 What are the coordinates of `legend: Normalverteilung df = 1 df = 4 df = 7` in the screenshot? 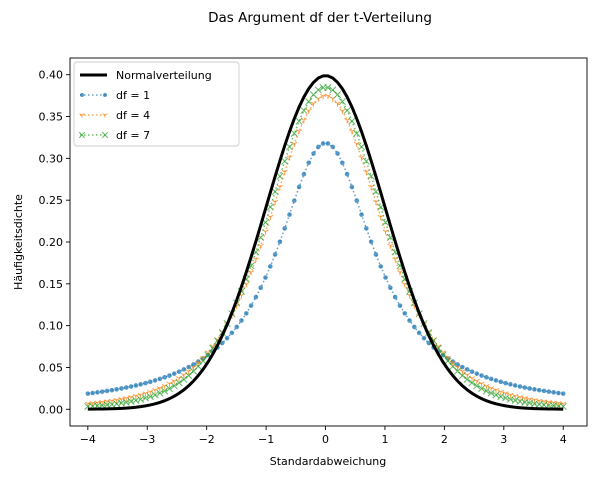 It's located at (156, 104).